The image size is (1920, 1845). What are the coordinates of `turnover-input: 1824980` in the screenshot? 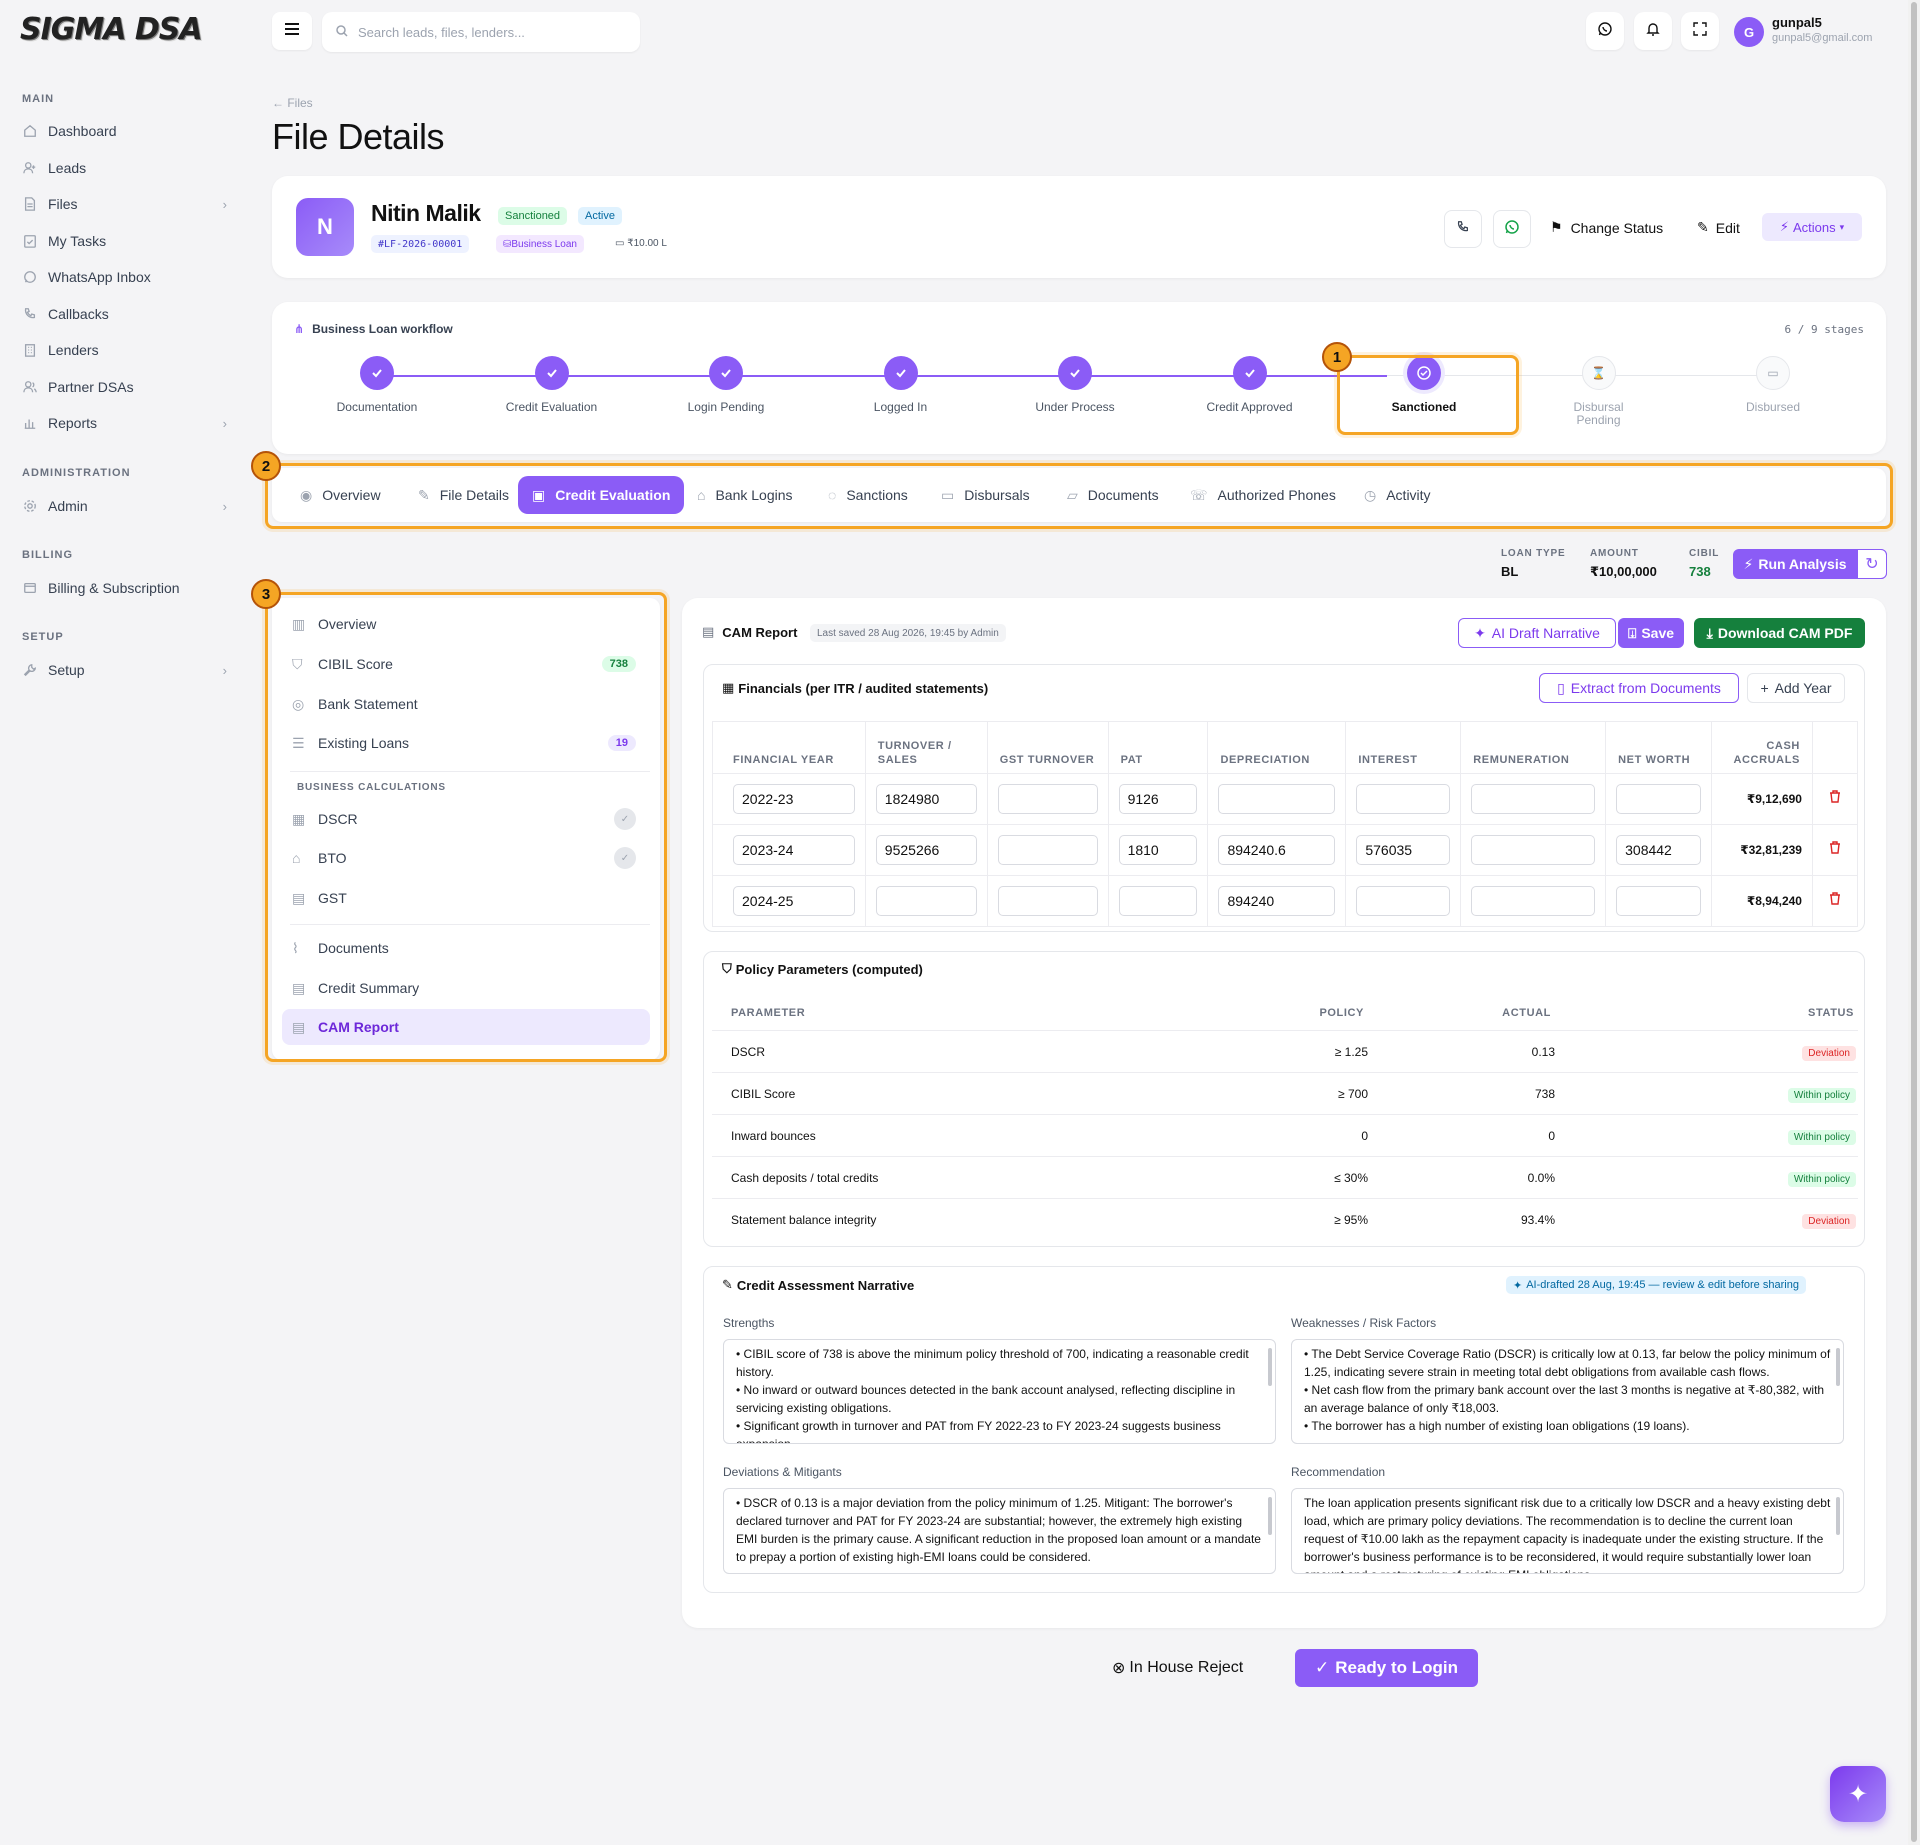 It's located at (926, 799).